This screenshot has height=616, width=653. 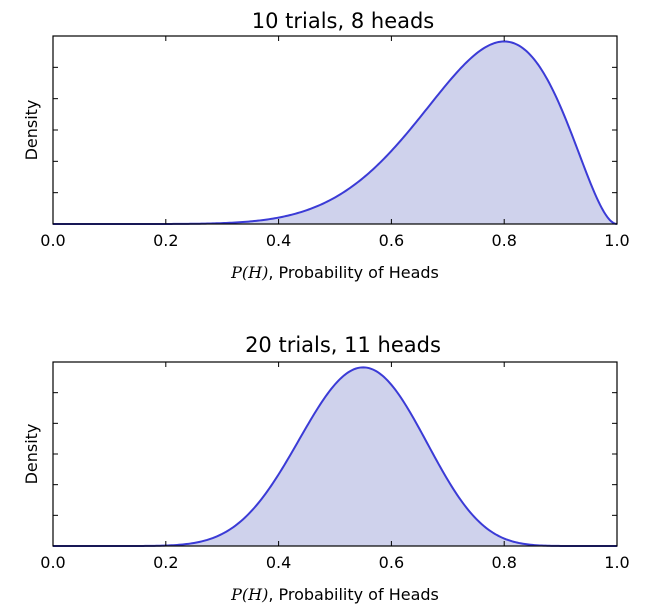 I want to click on chart-title: 20 trials, 11 heads, so click(x=343, y=345).